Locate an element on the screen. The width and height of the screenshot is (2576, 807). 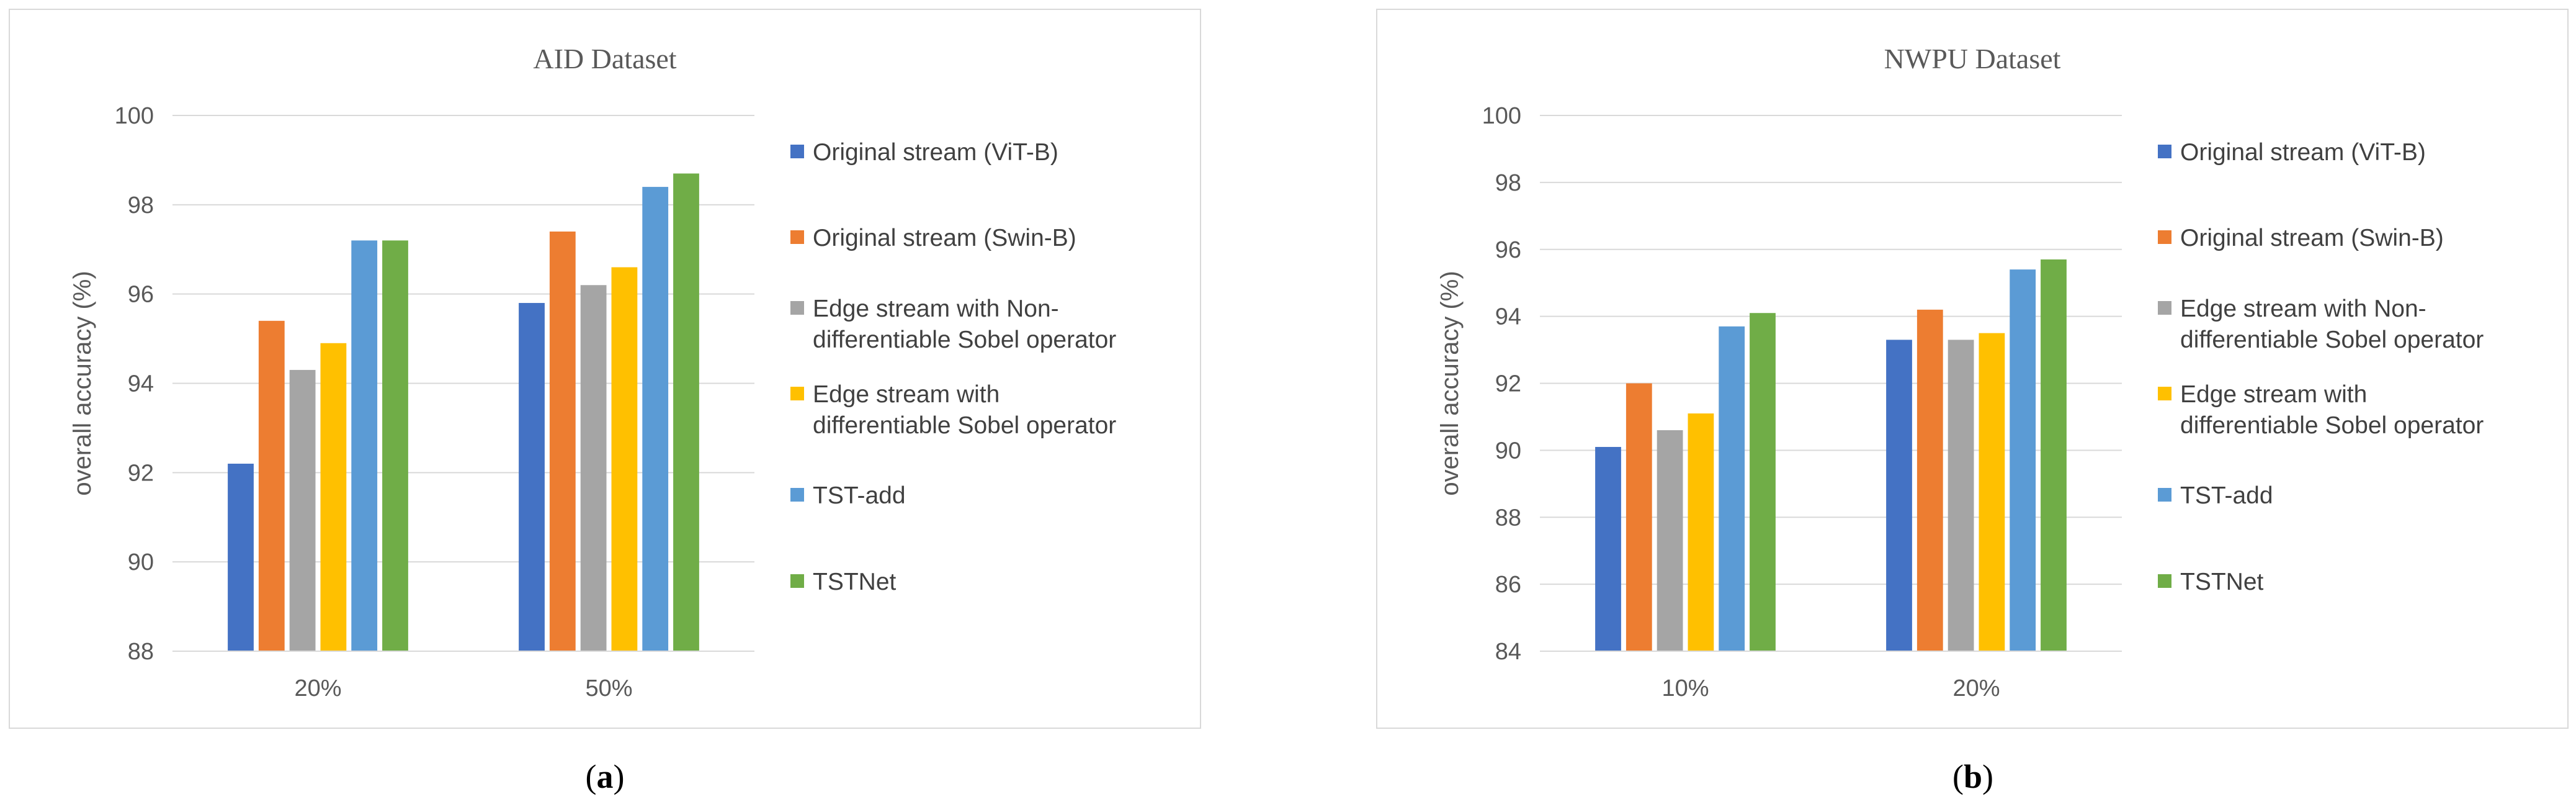
x-tick-label: 50% is located at coordinates (608, 688).